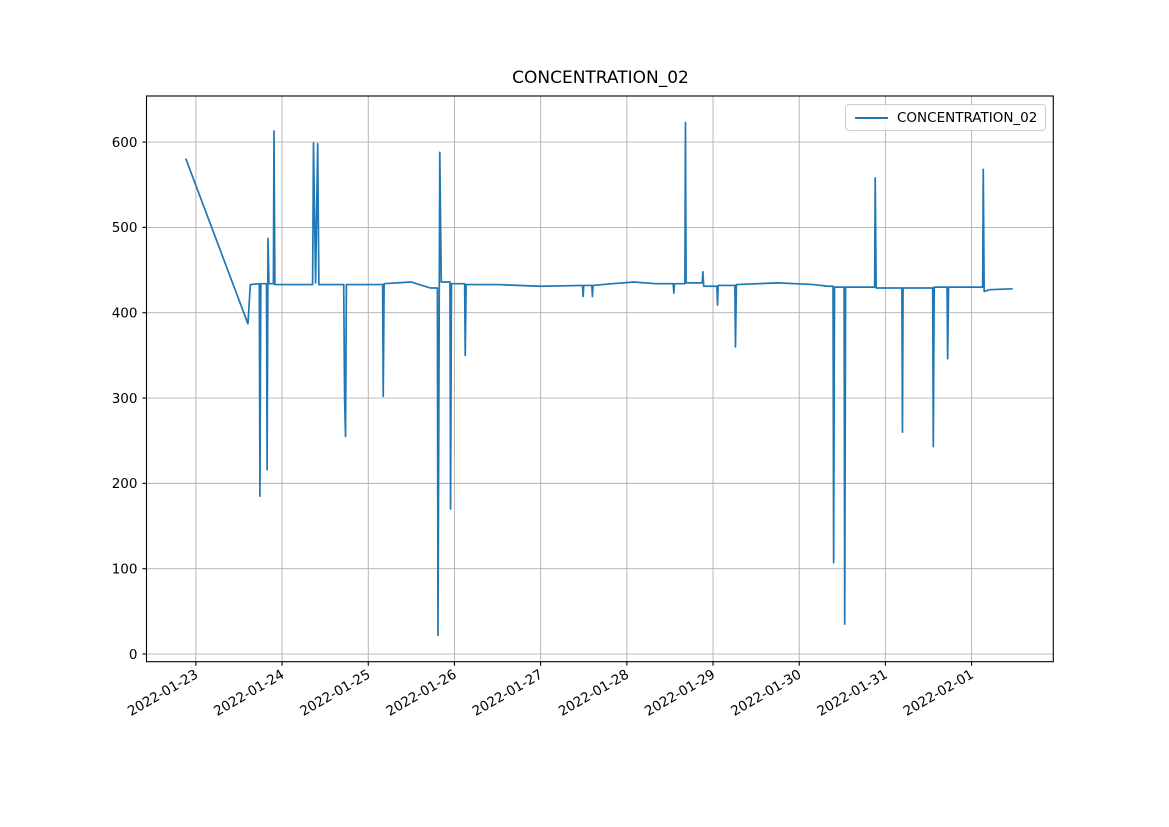 This screenshot has width=1169, height=827. What do you see at coordinates (766, 693) in the screenshot?
I see `x-tick-label: 2022-01-30` at bounding box center [766, 693].